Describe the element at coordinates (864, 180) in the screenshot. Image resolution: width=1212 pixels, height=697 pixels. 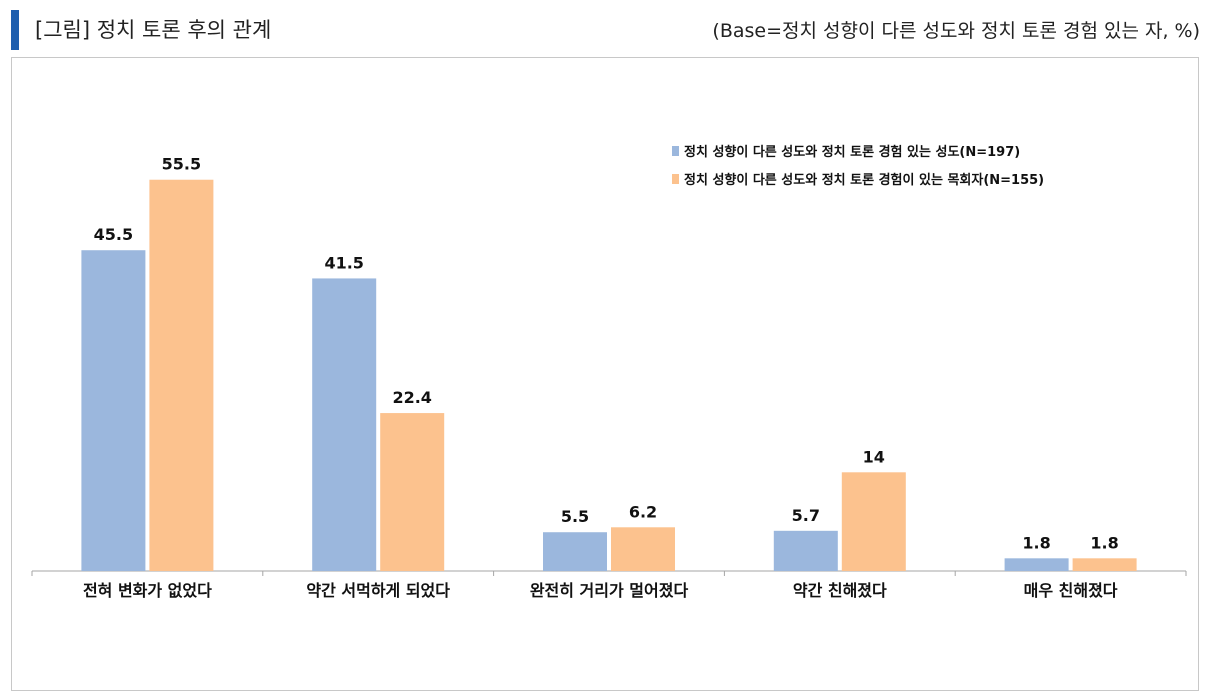
I see `legend-label-series-2: 정치 성향이 다른 성도와 정치 토론 경험이 있는 목회자(N=155)` at that location.